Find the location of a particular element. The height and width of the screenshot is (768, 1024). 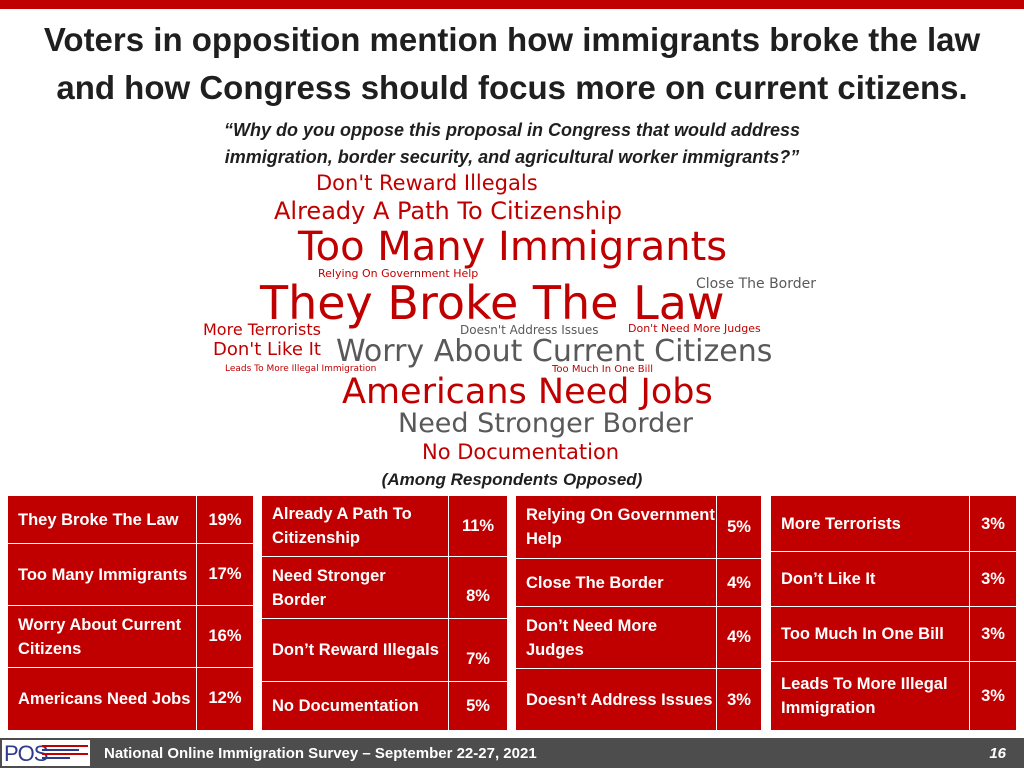

table-row: Americans Need Jobs 12% is located at coordinates (130, 698).